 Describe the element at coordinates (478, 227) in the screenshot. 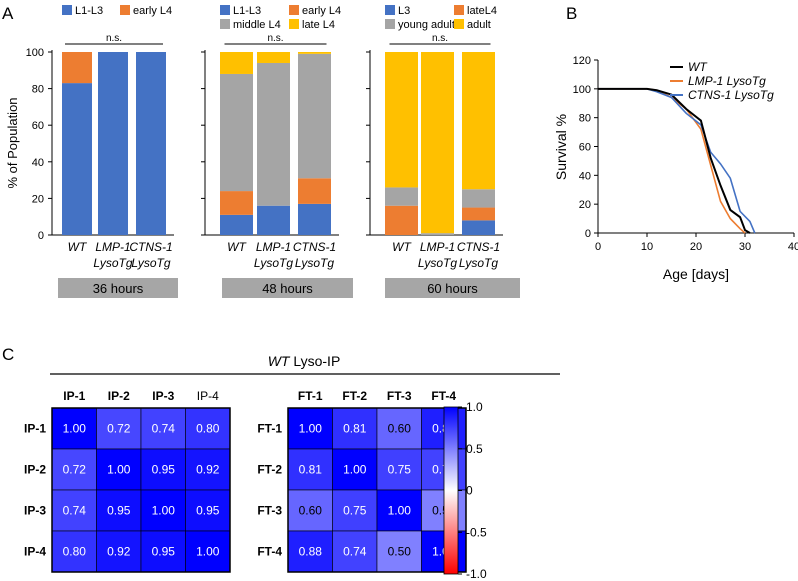

I see `bar-segment-l3` at that location.